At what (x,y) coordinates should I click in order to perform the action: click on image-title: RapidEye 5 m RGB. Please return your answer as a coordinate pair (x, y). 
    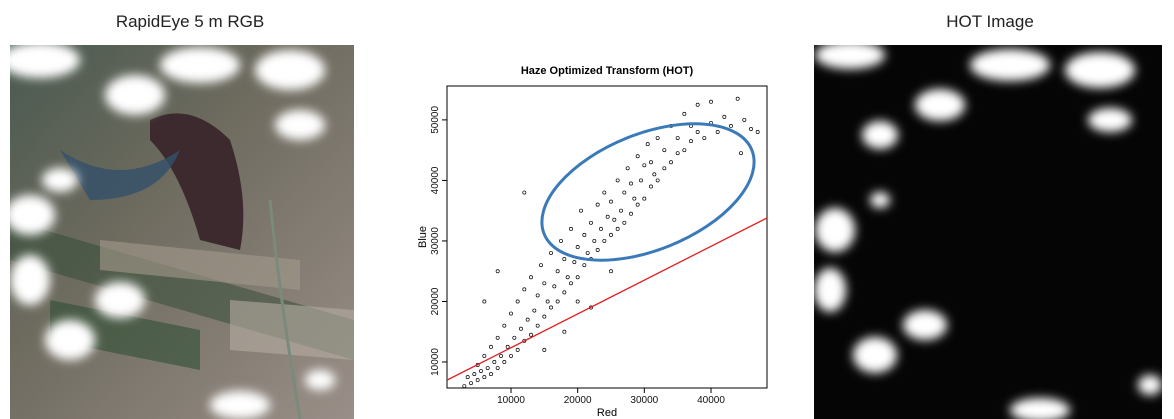
    Looking at the image, I should click on (190, 21).